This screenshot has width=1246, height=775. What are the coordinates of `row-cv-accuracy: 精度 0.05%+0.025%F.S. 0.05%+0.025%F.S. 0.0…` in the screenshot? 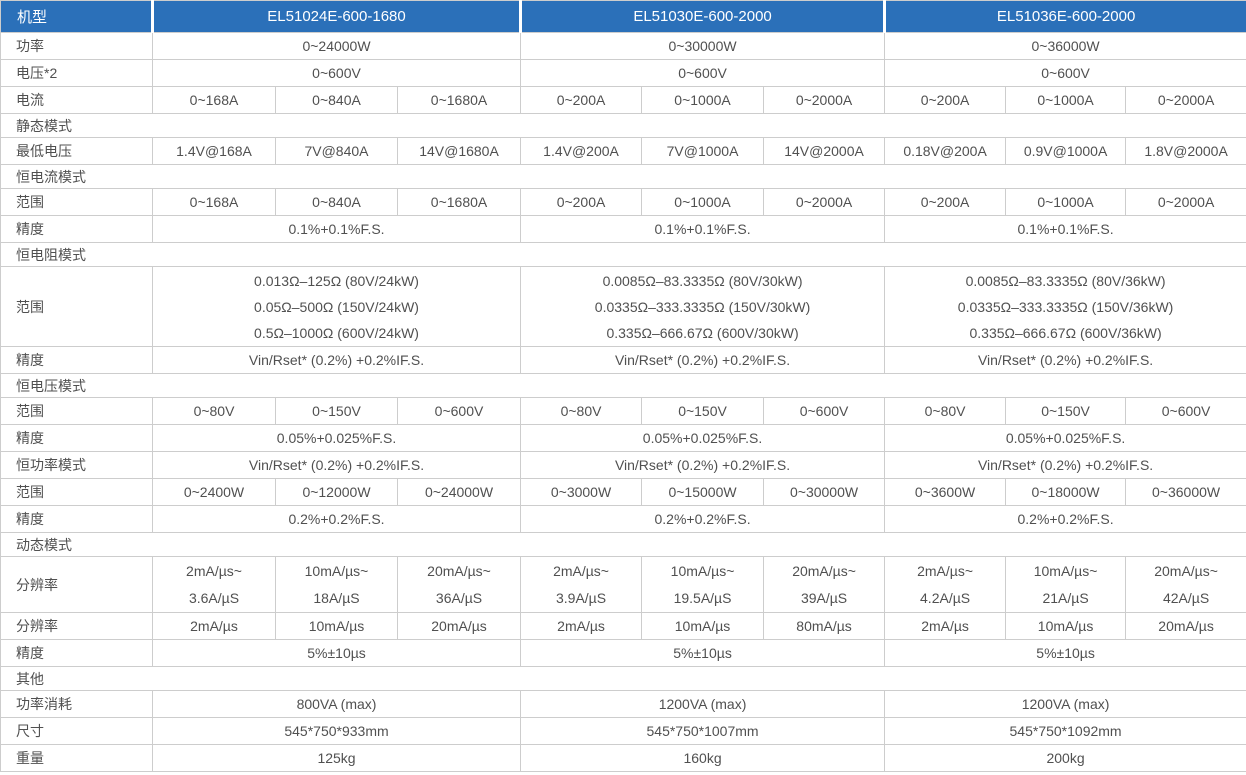 It's located at (623, 438).